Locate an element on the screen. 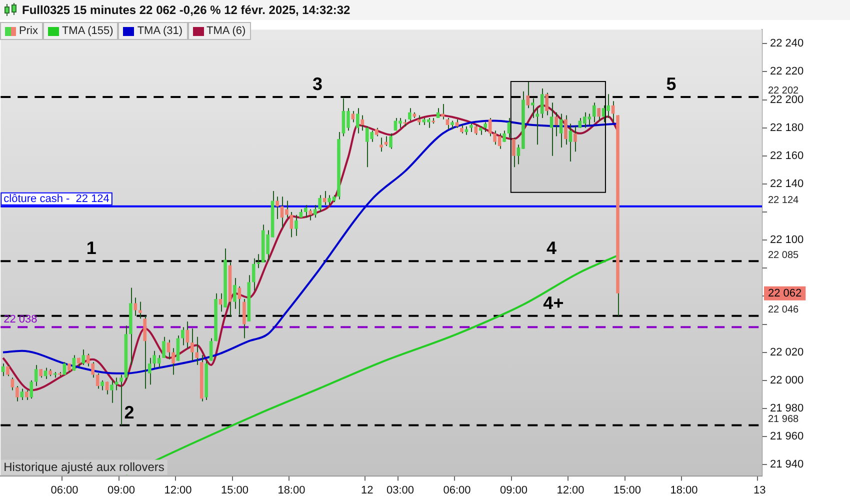 This screenshot has width=850, height=500. annotation: 4 is located at coordinates (551, 248).